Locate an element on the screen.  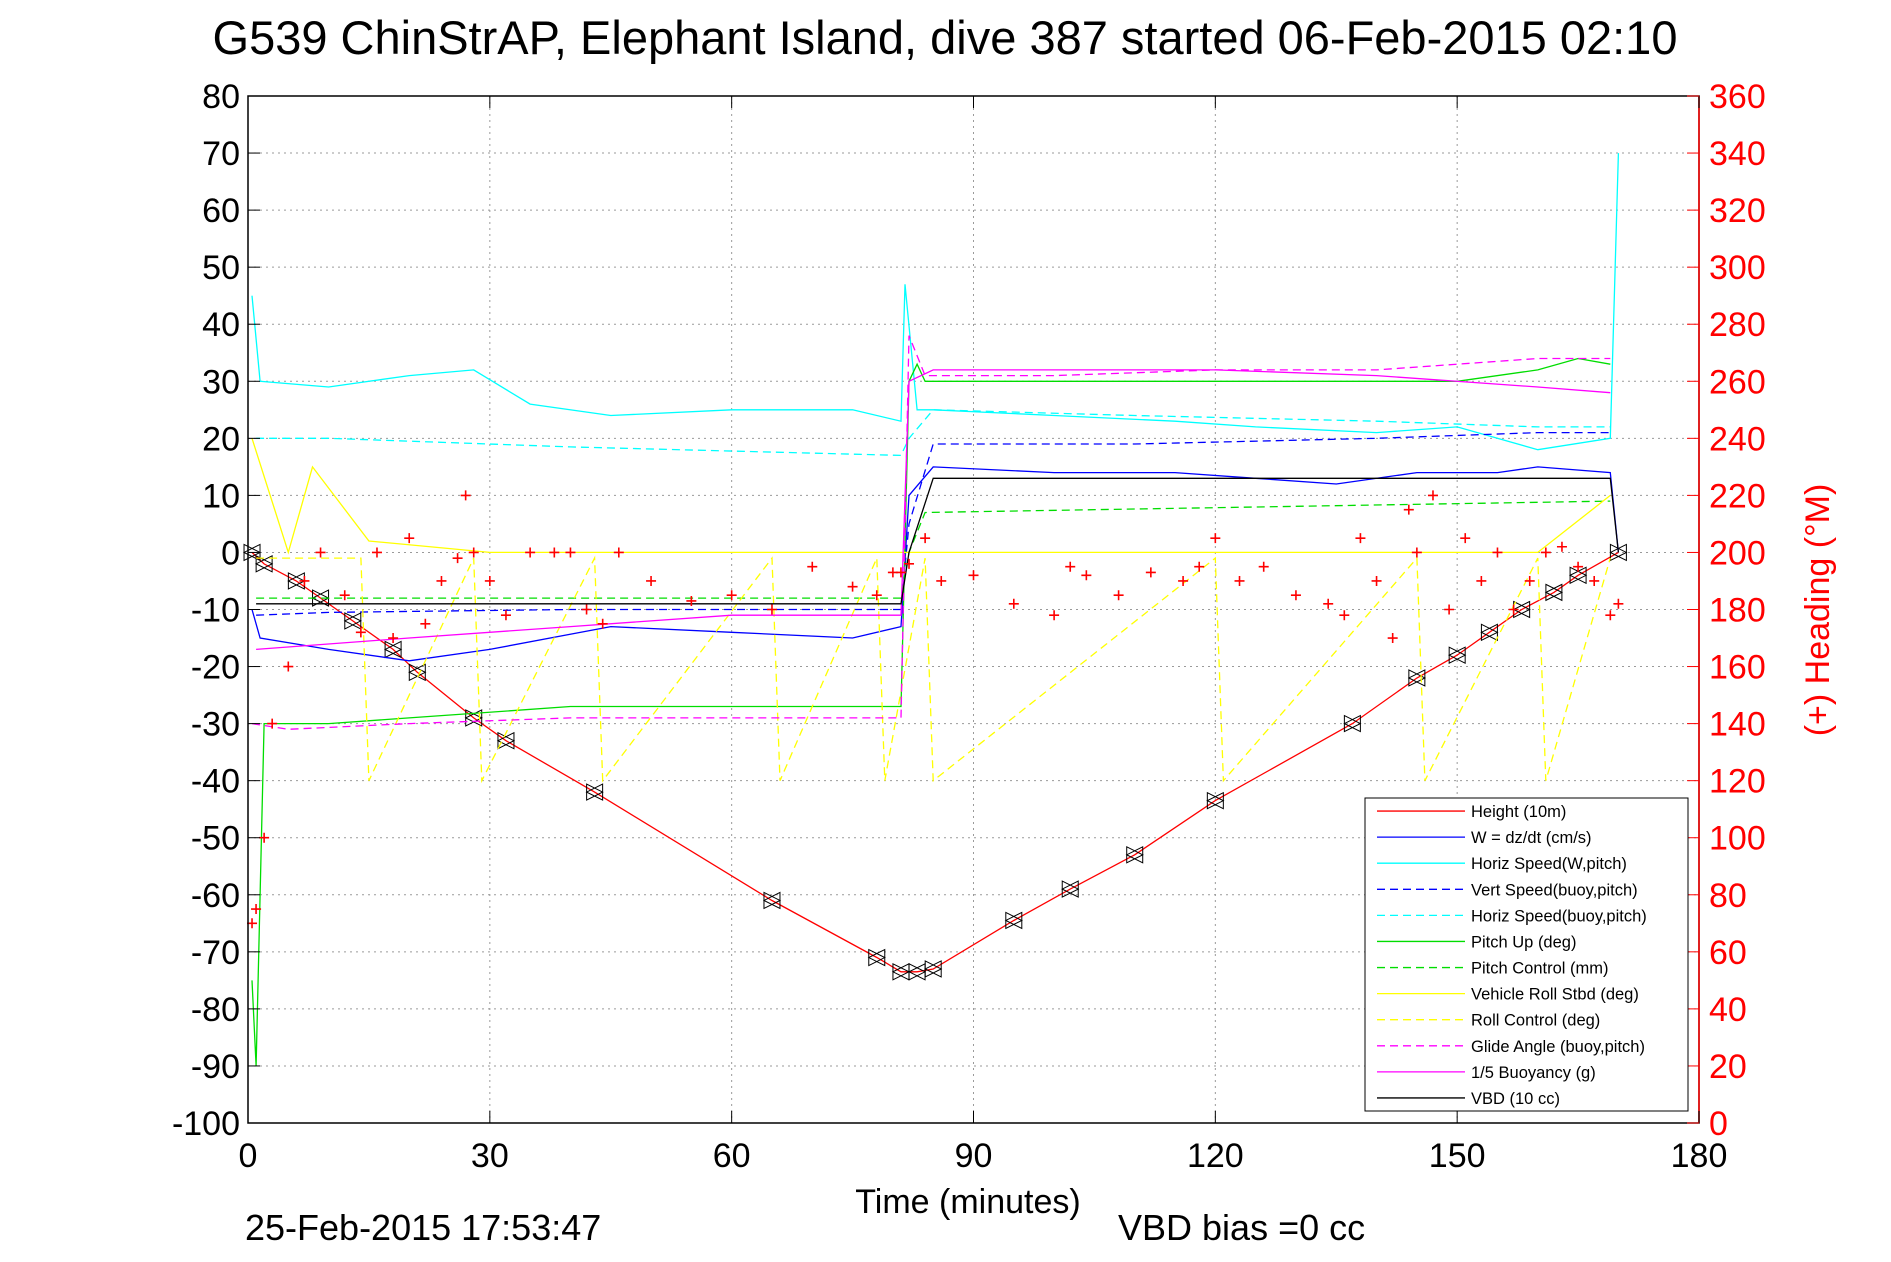
y-tick-label: -90 is located at coordinates (215, 1067).